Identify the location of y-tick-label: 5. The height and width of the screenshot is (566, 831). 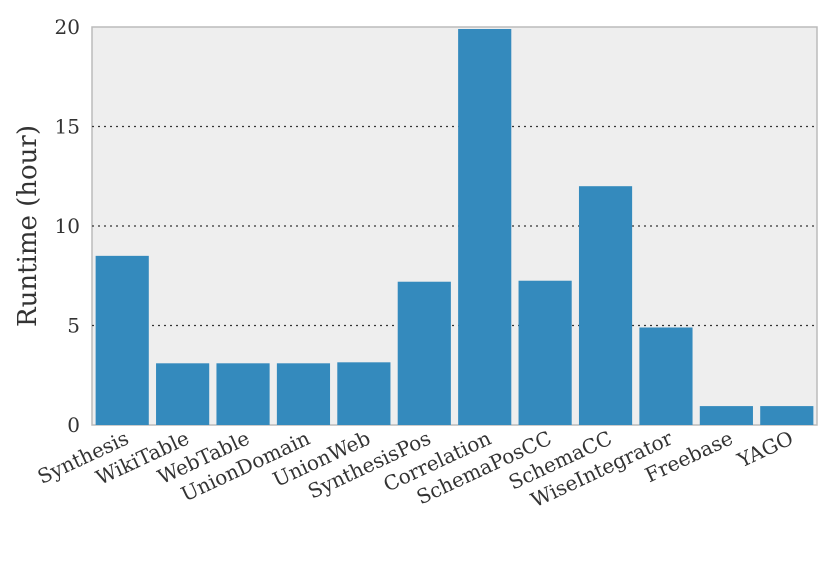
(73, 326).